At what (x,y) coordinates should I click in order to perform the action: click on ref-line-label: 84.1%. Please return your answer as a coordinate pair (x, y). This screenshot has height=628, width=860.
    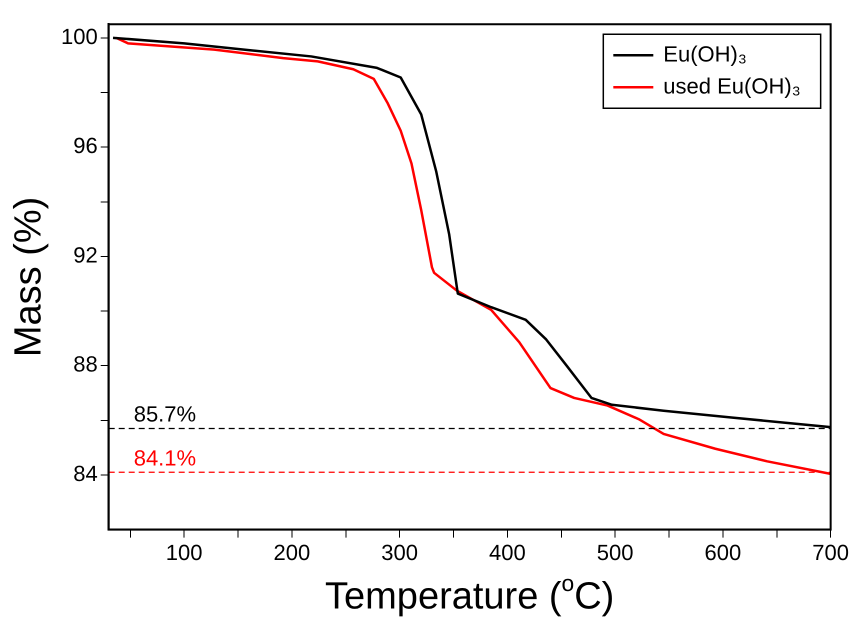
    Looking at the image, I should click on (165, 457).